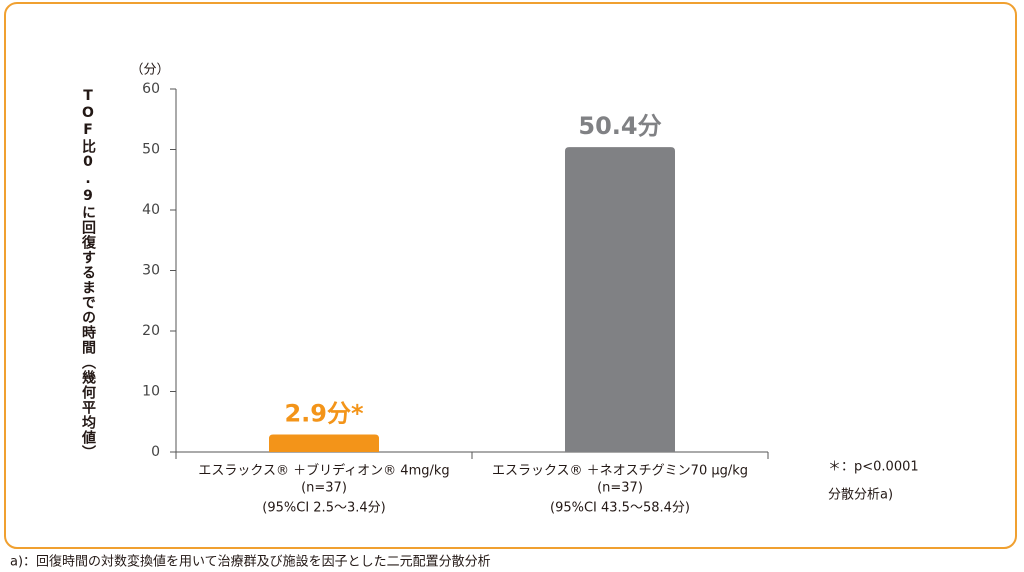 This screenshot has height=572, width=1024. I want to click on value-label: 50.4分, so click(619, 126).